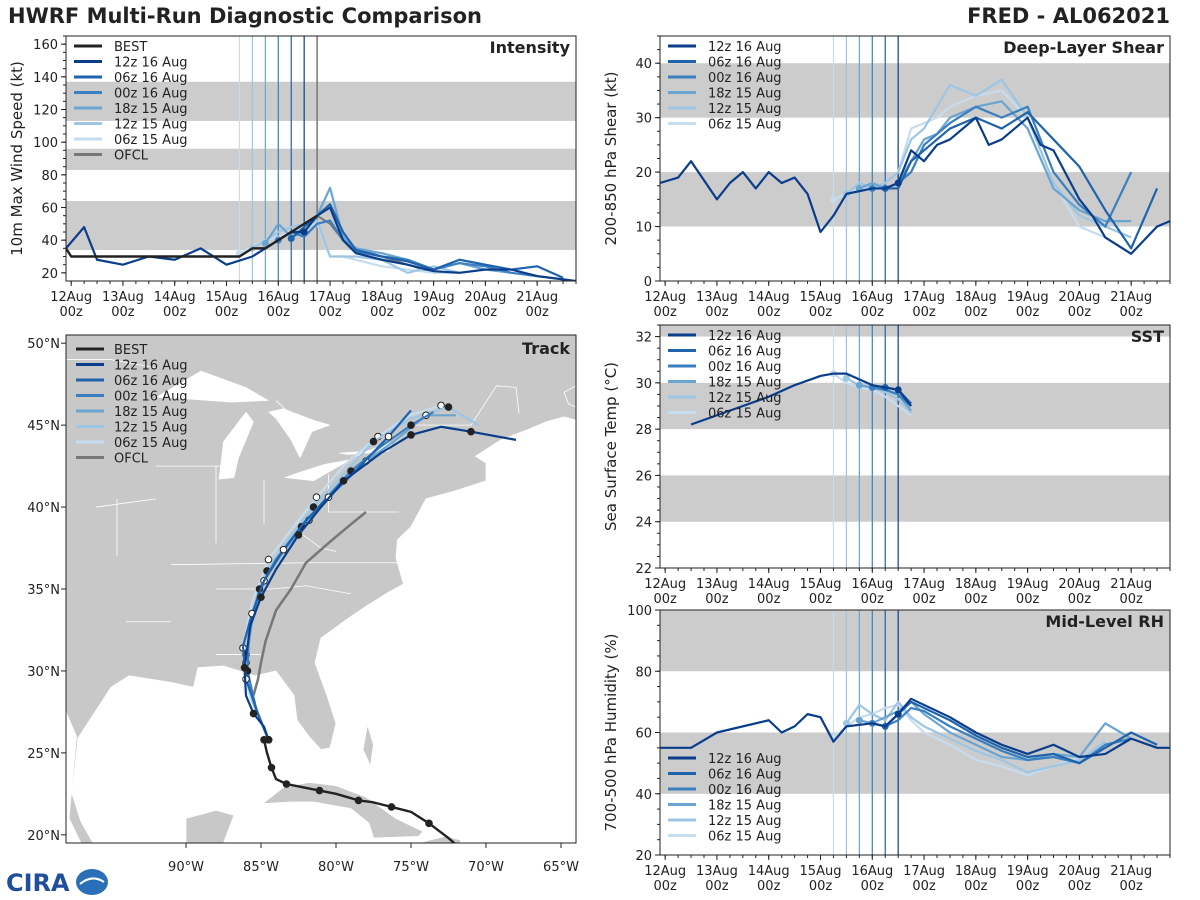 The width and height of the screenshot is (1200, 900). What do you see at coordinates (643, 173) in the screenshot?
I see `shear-ytick-label: 20` at bounding box center [643, 173].